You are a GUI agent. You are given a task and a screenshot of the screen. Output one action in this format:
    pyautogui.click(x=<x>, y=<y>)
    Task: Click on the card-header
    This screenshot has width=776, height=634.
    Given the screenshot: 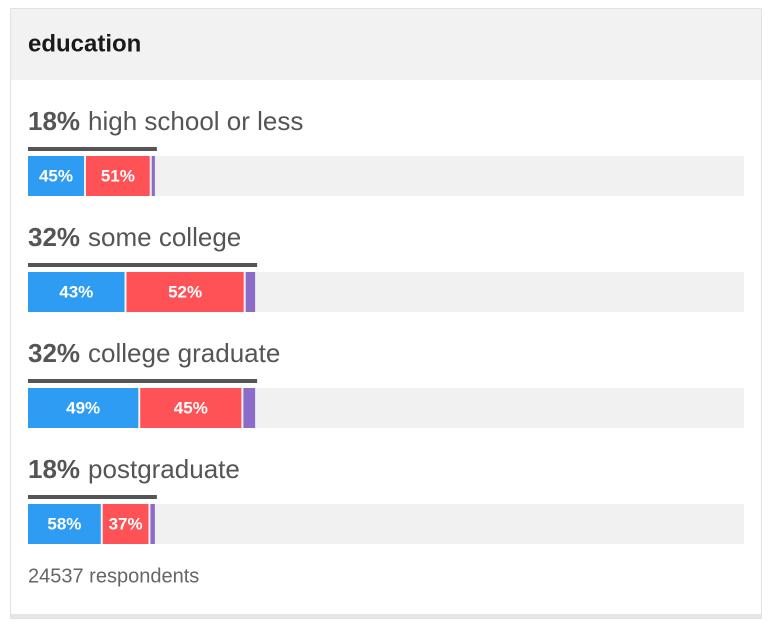 What is the action you would take?
    pyautogui.click(x=386, y=44)
    